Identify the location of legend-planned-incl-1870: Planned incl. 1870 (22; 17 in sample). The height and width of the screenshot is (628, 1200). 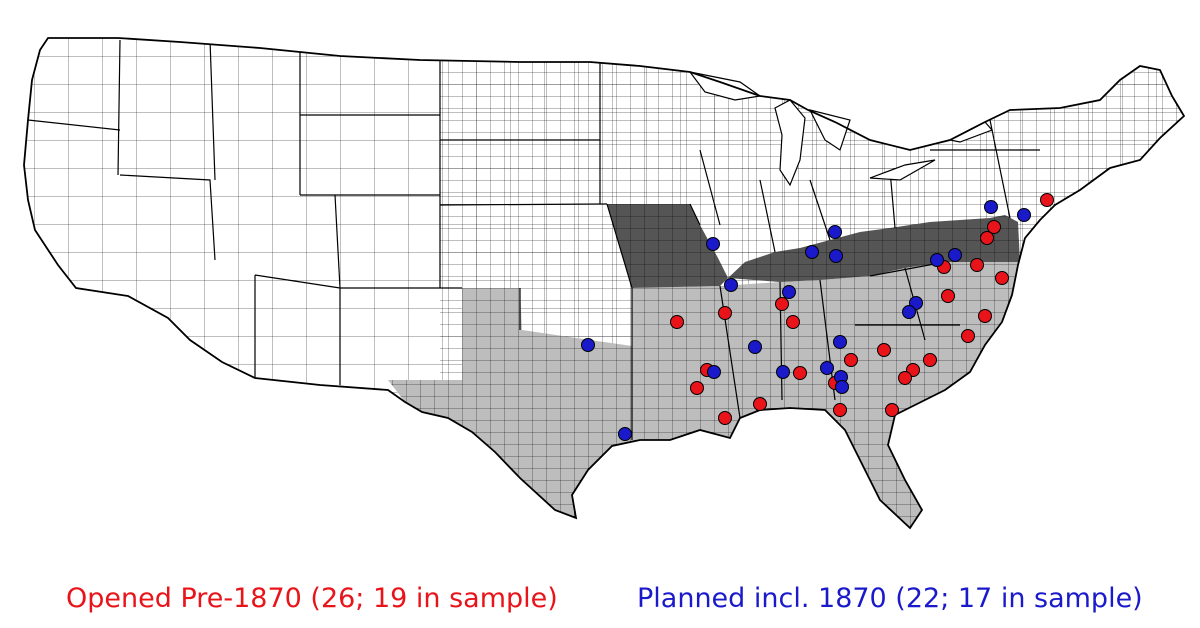
(890, 598).